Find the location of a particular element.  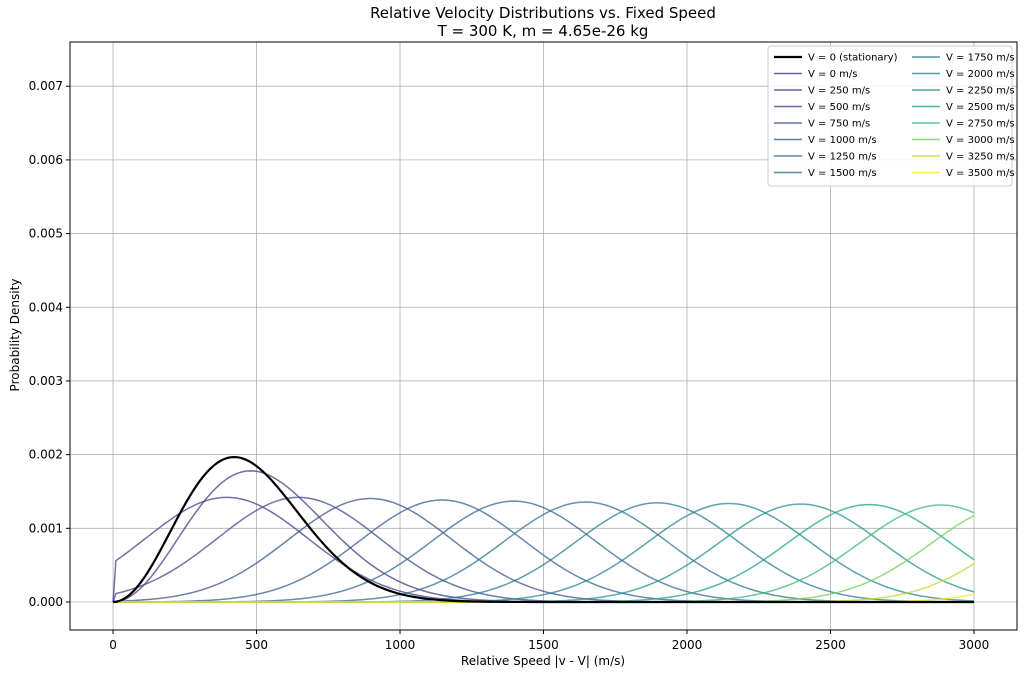

y-tick-label: 0.000 is located at coordinates (46, 602).